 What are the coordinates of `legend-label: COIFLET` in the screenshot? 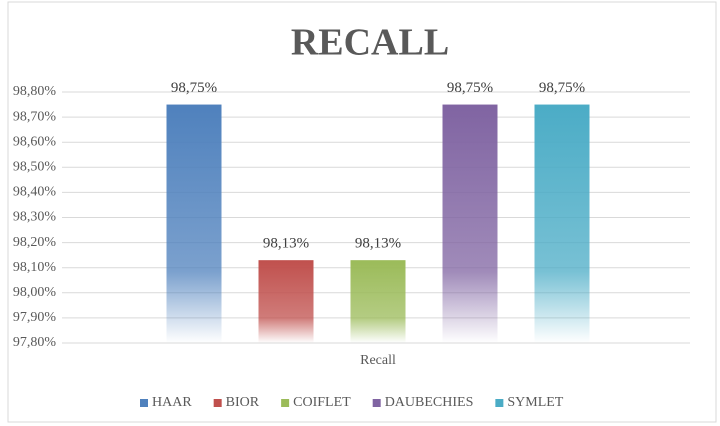 It's located at (322, 402).